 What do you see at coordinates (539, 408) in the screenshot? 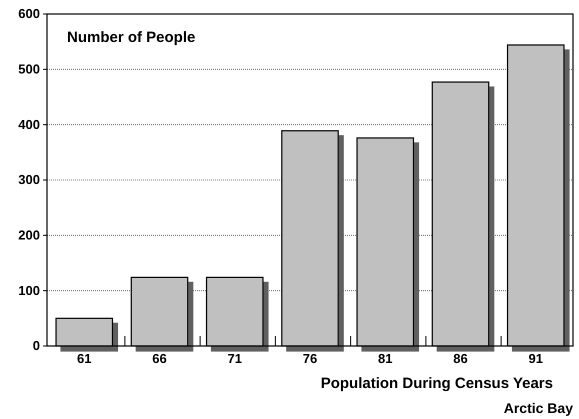
I see `text: Arctic Bay` at bounding box center [539, 408].